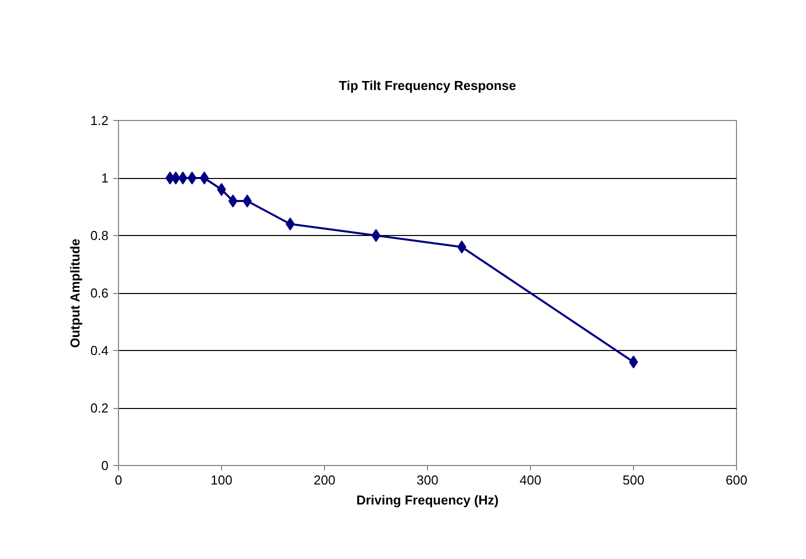  What do you see at coordinates (99, 350) in the screenshot?
I see `y-tick-label: 0.4` at bounding box center [99, 350].